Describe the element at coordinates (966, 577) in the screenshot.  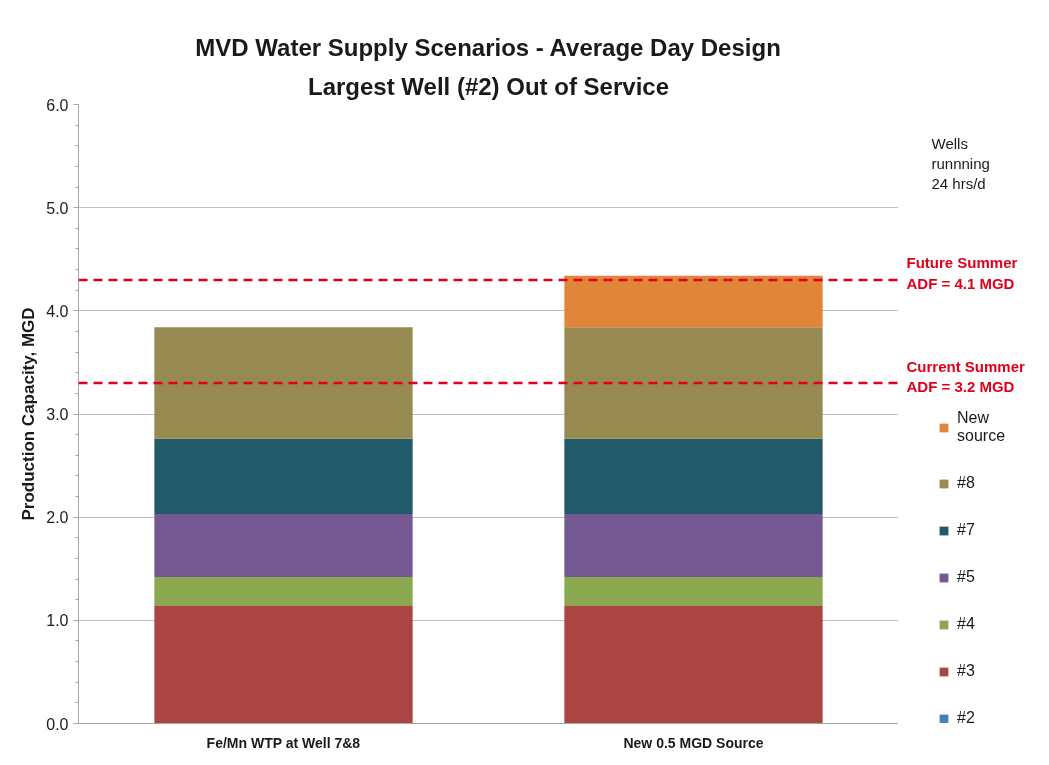
I see `legend-label: #5` at that location.